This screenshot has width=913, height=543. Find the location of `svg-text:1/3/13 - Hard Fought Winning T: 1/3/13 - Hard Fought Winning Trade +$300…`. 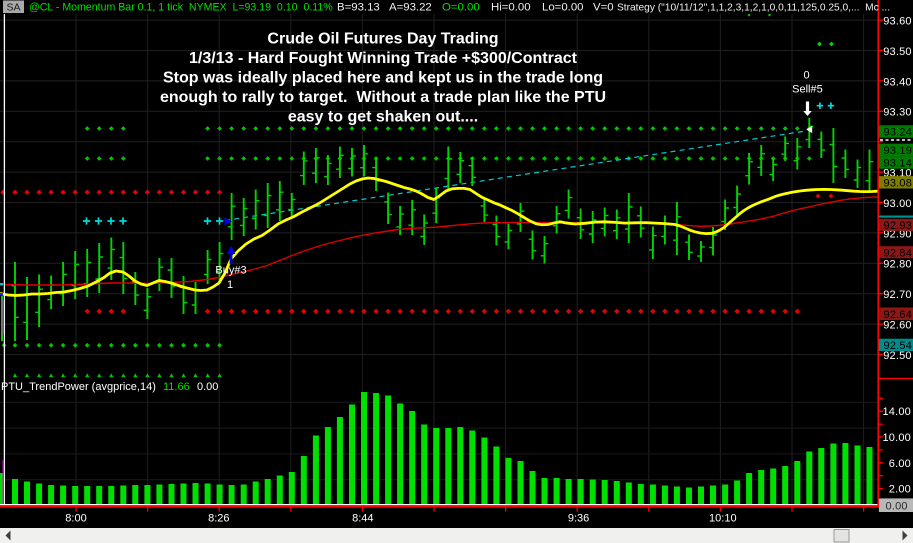

svg-text:1/3/13 - Hard Fought Winning T: 1/3/13 - Hard Fought Winning Trade +$300… is located at coordinates (383, 58).